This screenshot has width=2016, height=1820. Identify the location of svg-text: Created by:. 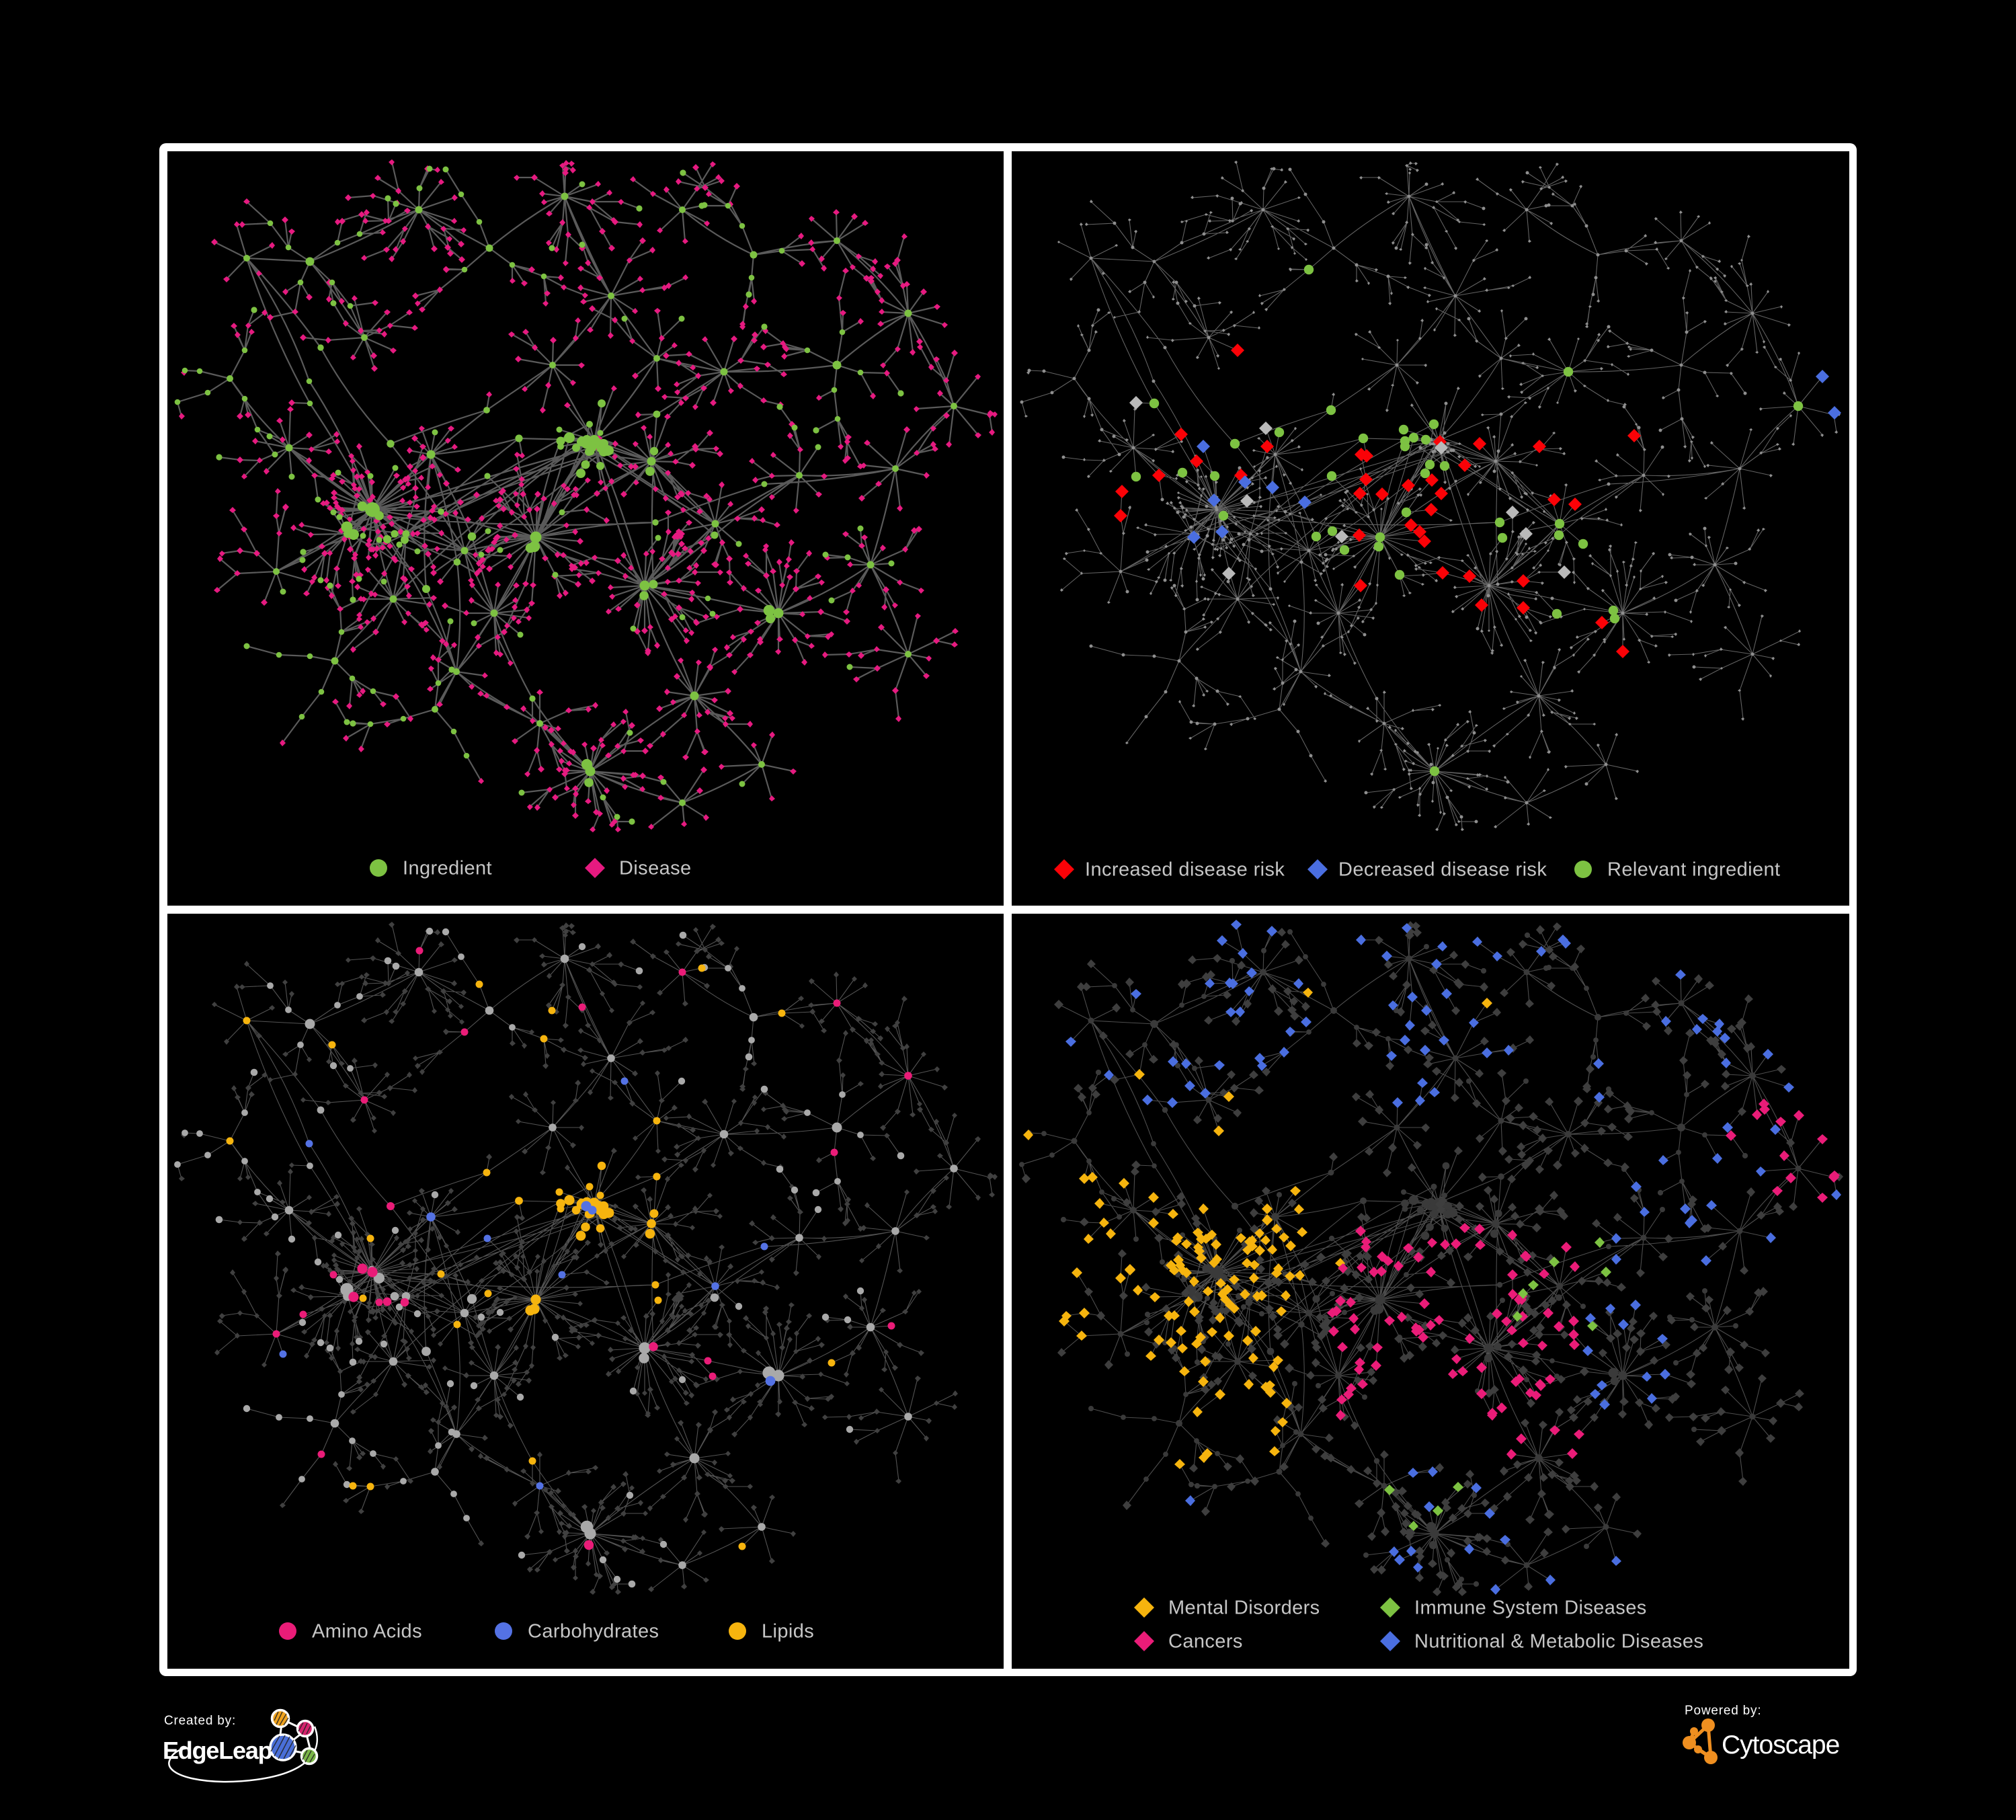
(200, 1721).